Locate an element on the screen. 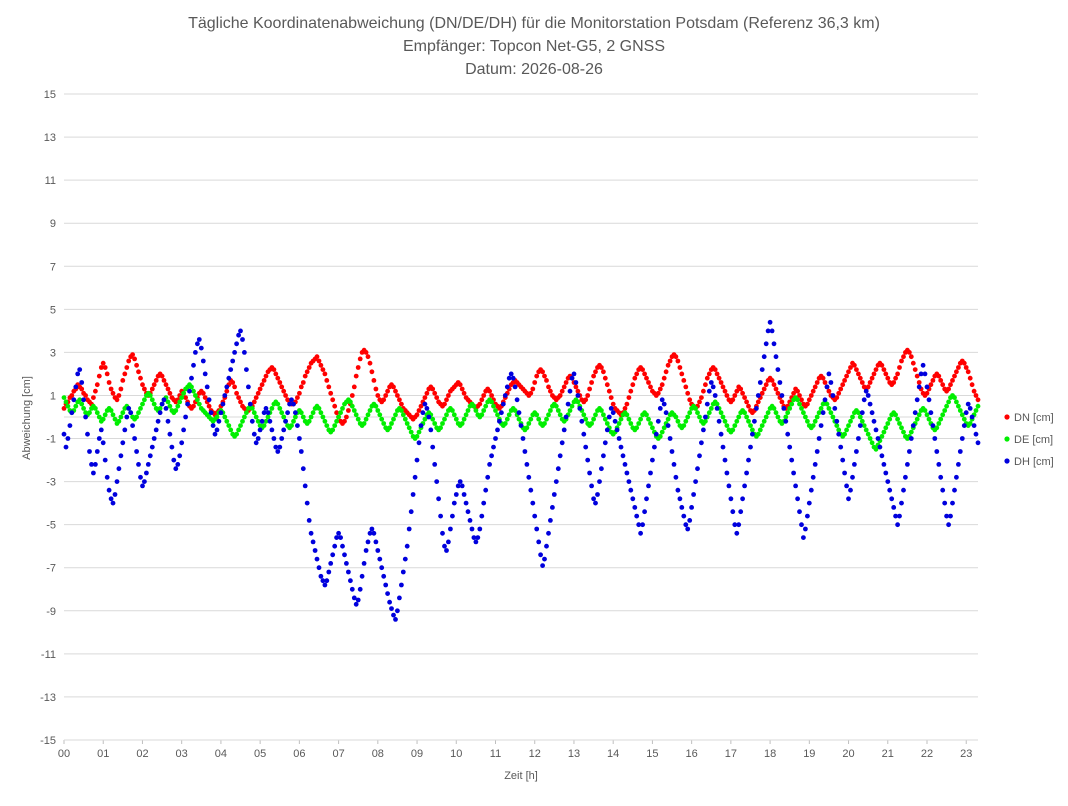 This screenshot has width=1068, height=806. y-tick-label: -7 is located at coordinates (51, 569).